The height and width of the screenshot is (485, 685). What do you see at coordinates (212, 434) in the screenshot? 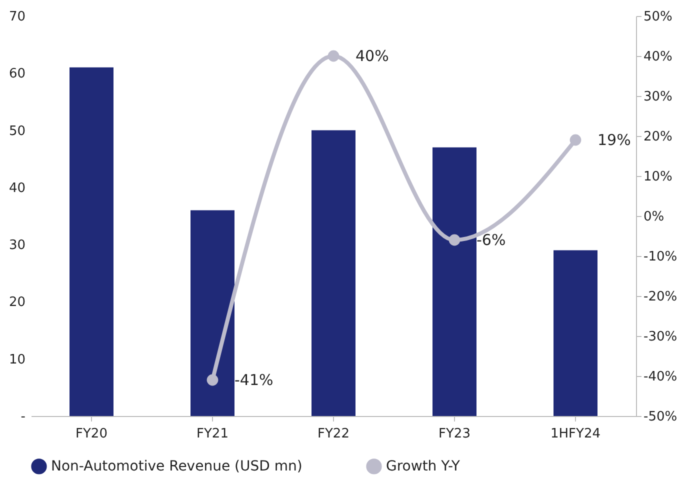
I see `x-tick-label: FY21` at bounding box center [212, 434].